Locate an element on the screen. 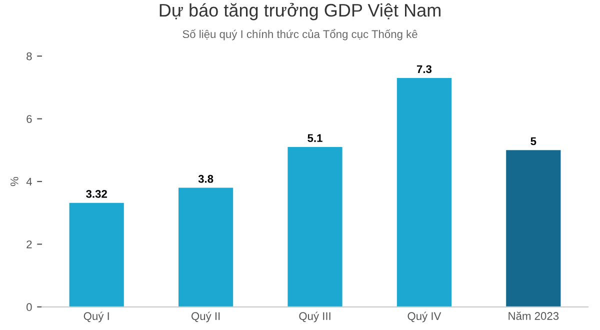  y-tick-label: 8 is located at coordinates (29, 56).